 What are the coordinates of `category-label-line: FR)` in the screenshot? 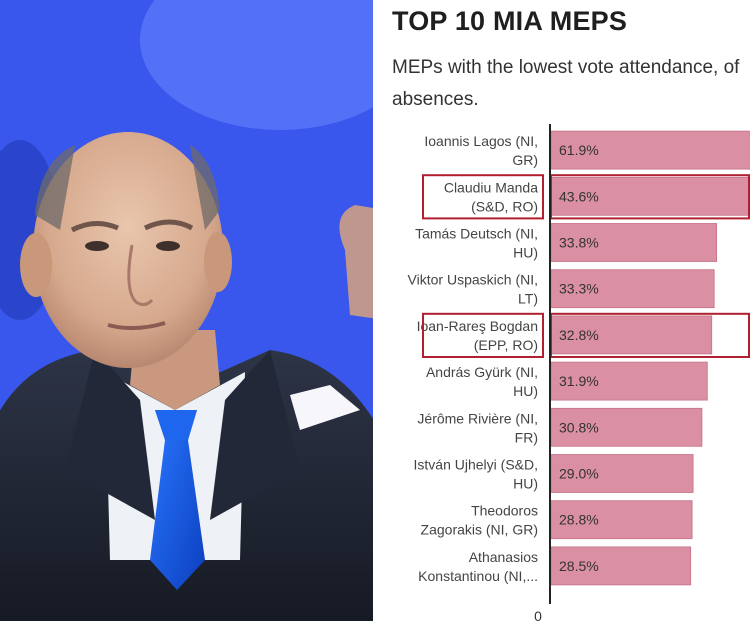 It's located at (526, 437).